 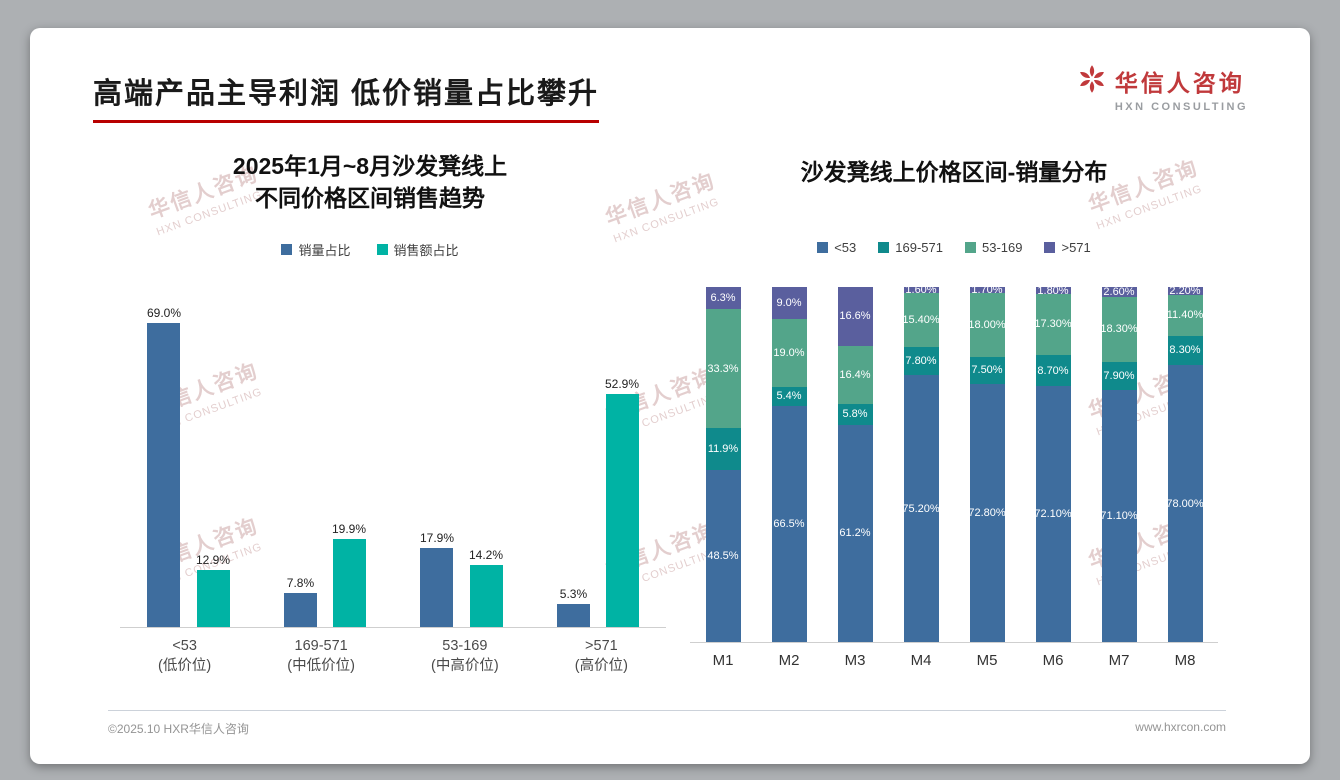 I want to click on bar-segment: 15.40%, so click(x=921, y=320).